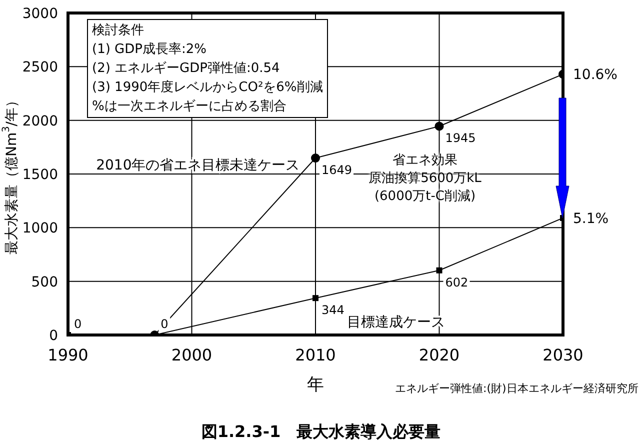 The height and width of the screenshot is (447, 642). I want to click on x-tick-label: 1990, so click(68, 354).